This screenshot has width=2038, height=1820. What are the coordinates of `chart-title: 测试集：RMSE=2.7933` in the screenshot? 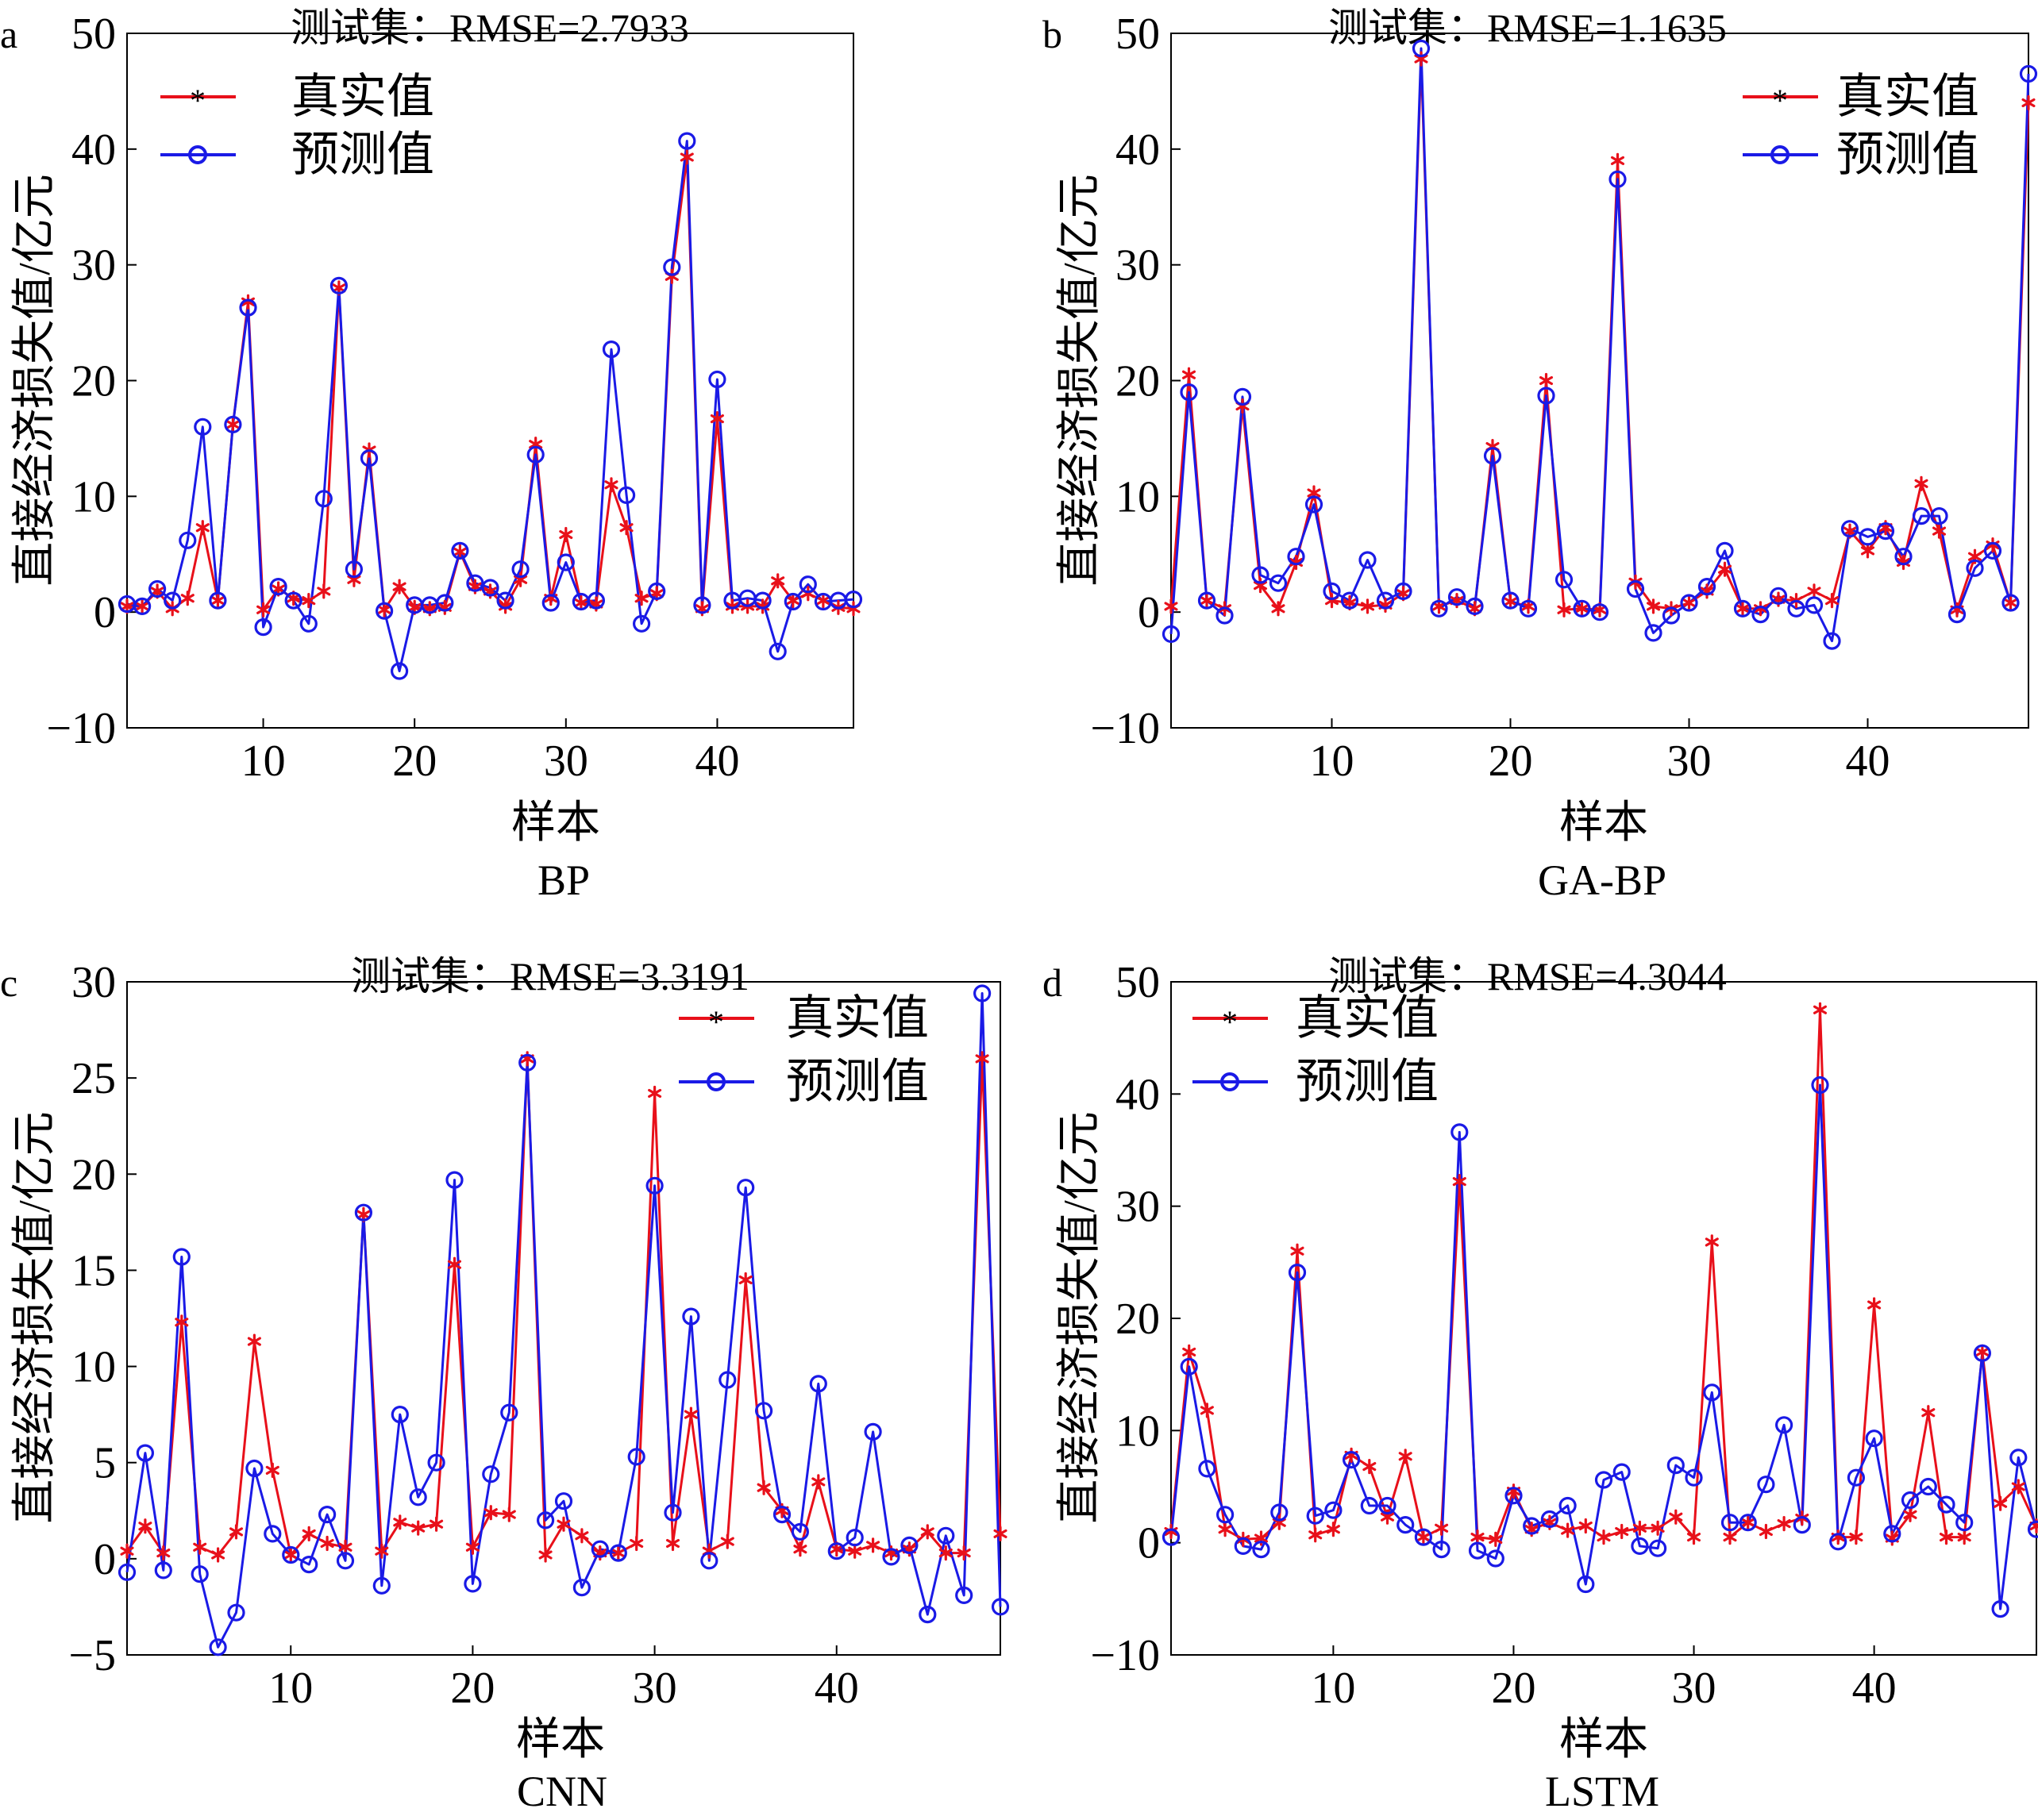 It's located at (490, 28).